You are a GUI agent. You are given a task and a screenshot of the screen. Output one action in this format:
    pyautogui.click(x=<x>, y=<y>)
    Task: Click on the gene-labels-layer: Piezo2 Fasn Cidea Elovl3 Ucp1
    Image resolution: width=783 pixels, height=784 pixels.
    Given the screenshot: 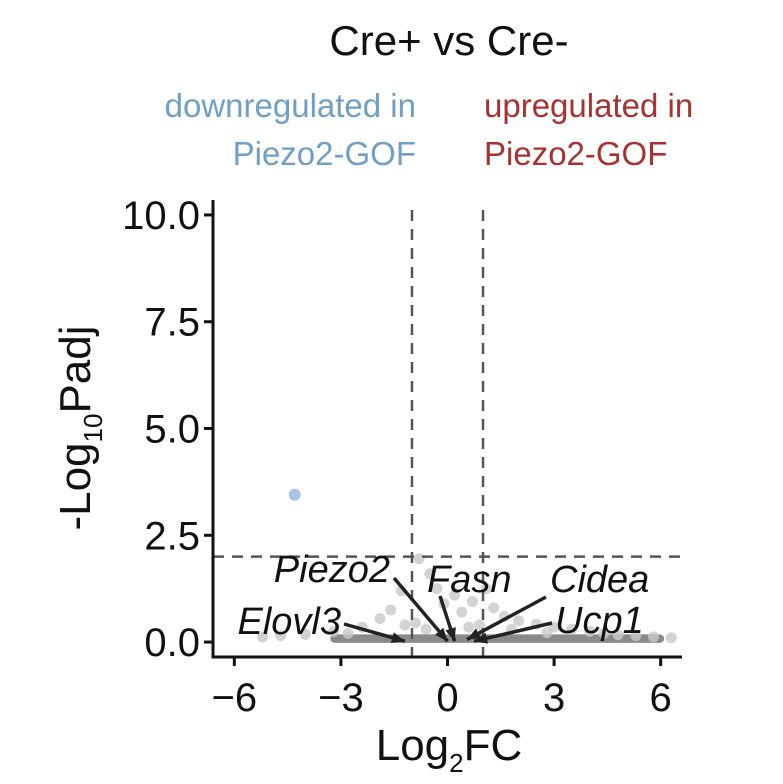 What is the action you would take?
    pyautogui.click(x=443, y=596)
    